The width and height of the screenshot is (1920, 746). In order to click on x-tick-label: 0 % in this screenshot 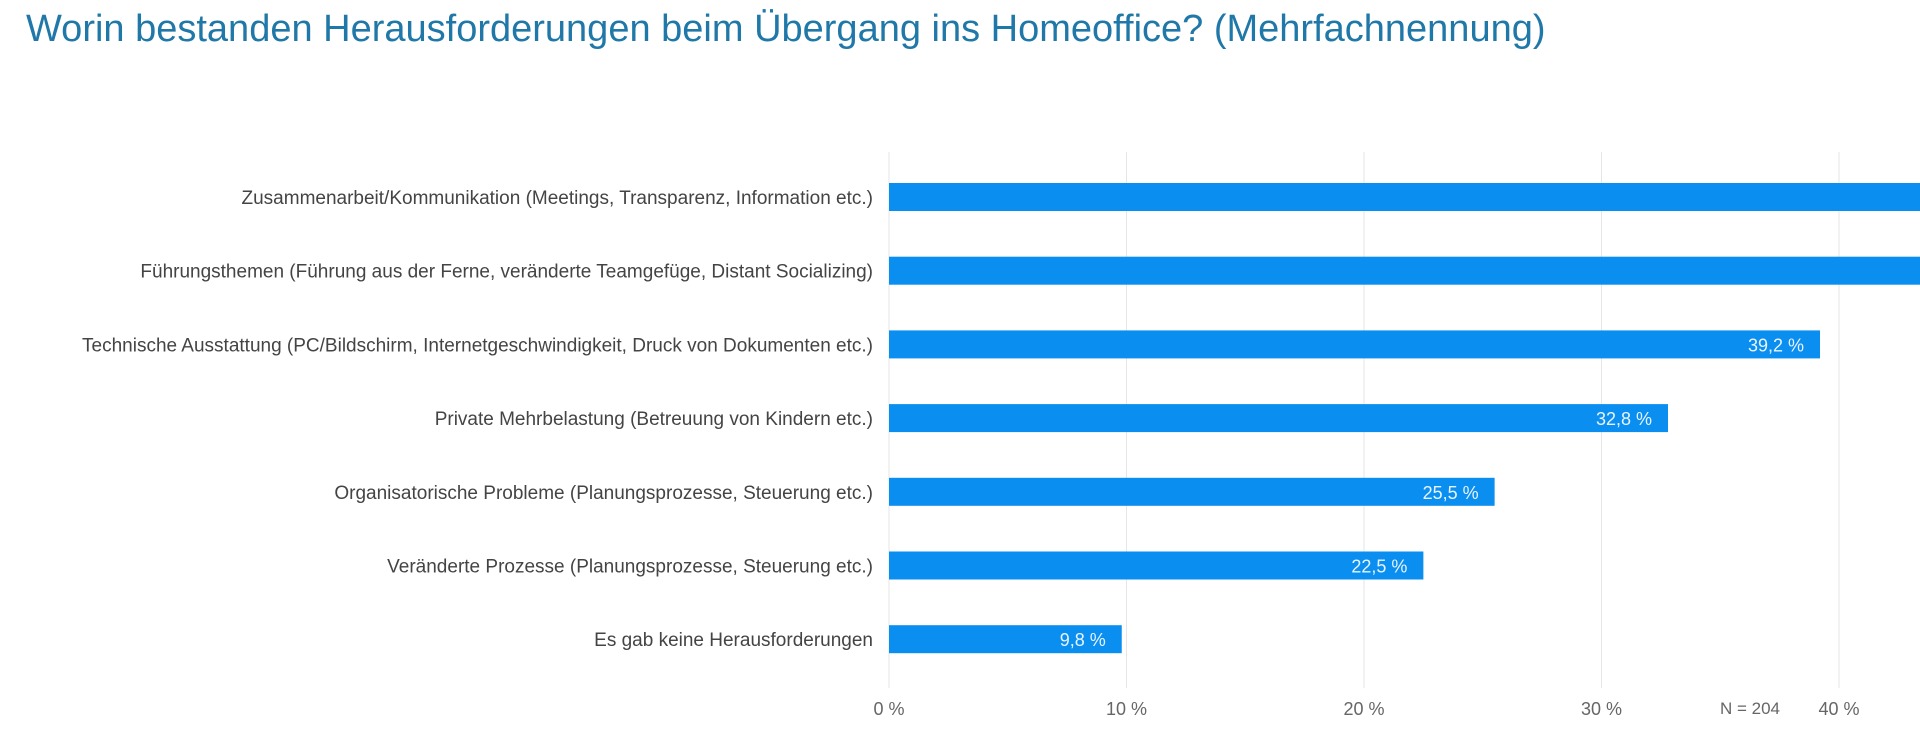, I will do `click(888, 709)`.